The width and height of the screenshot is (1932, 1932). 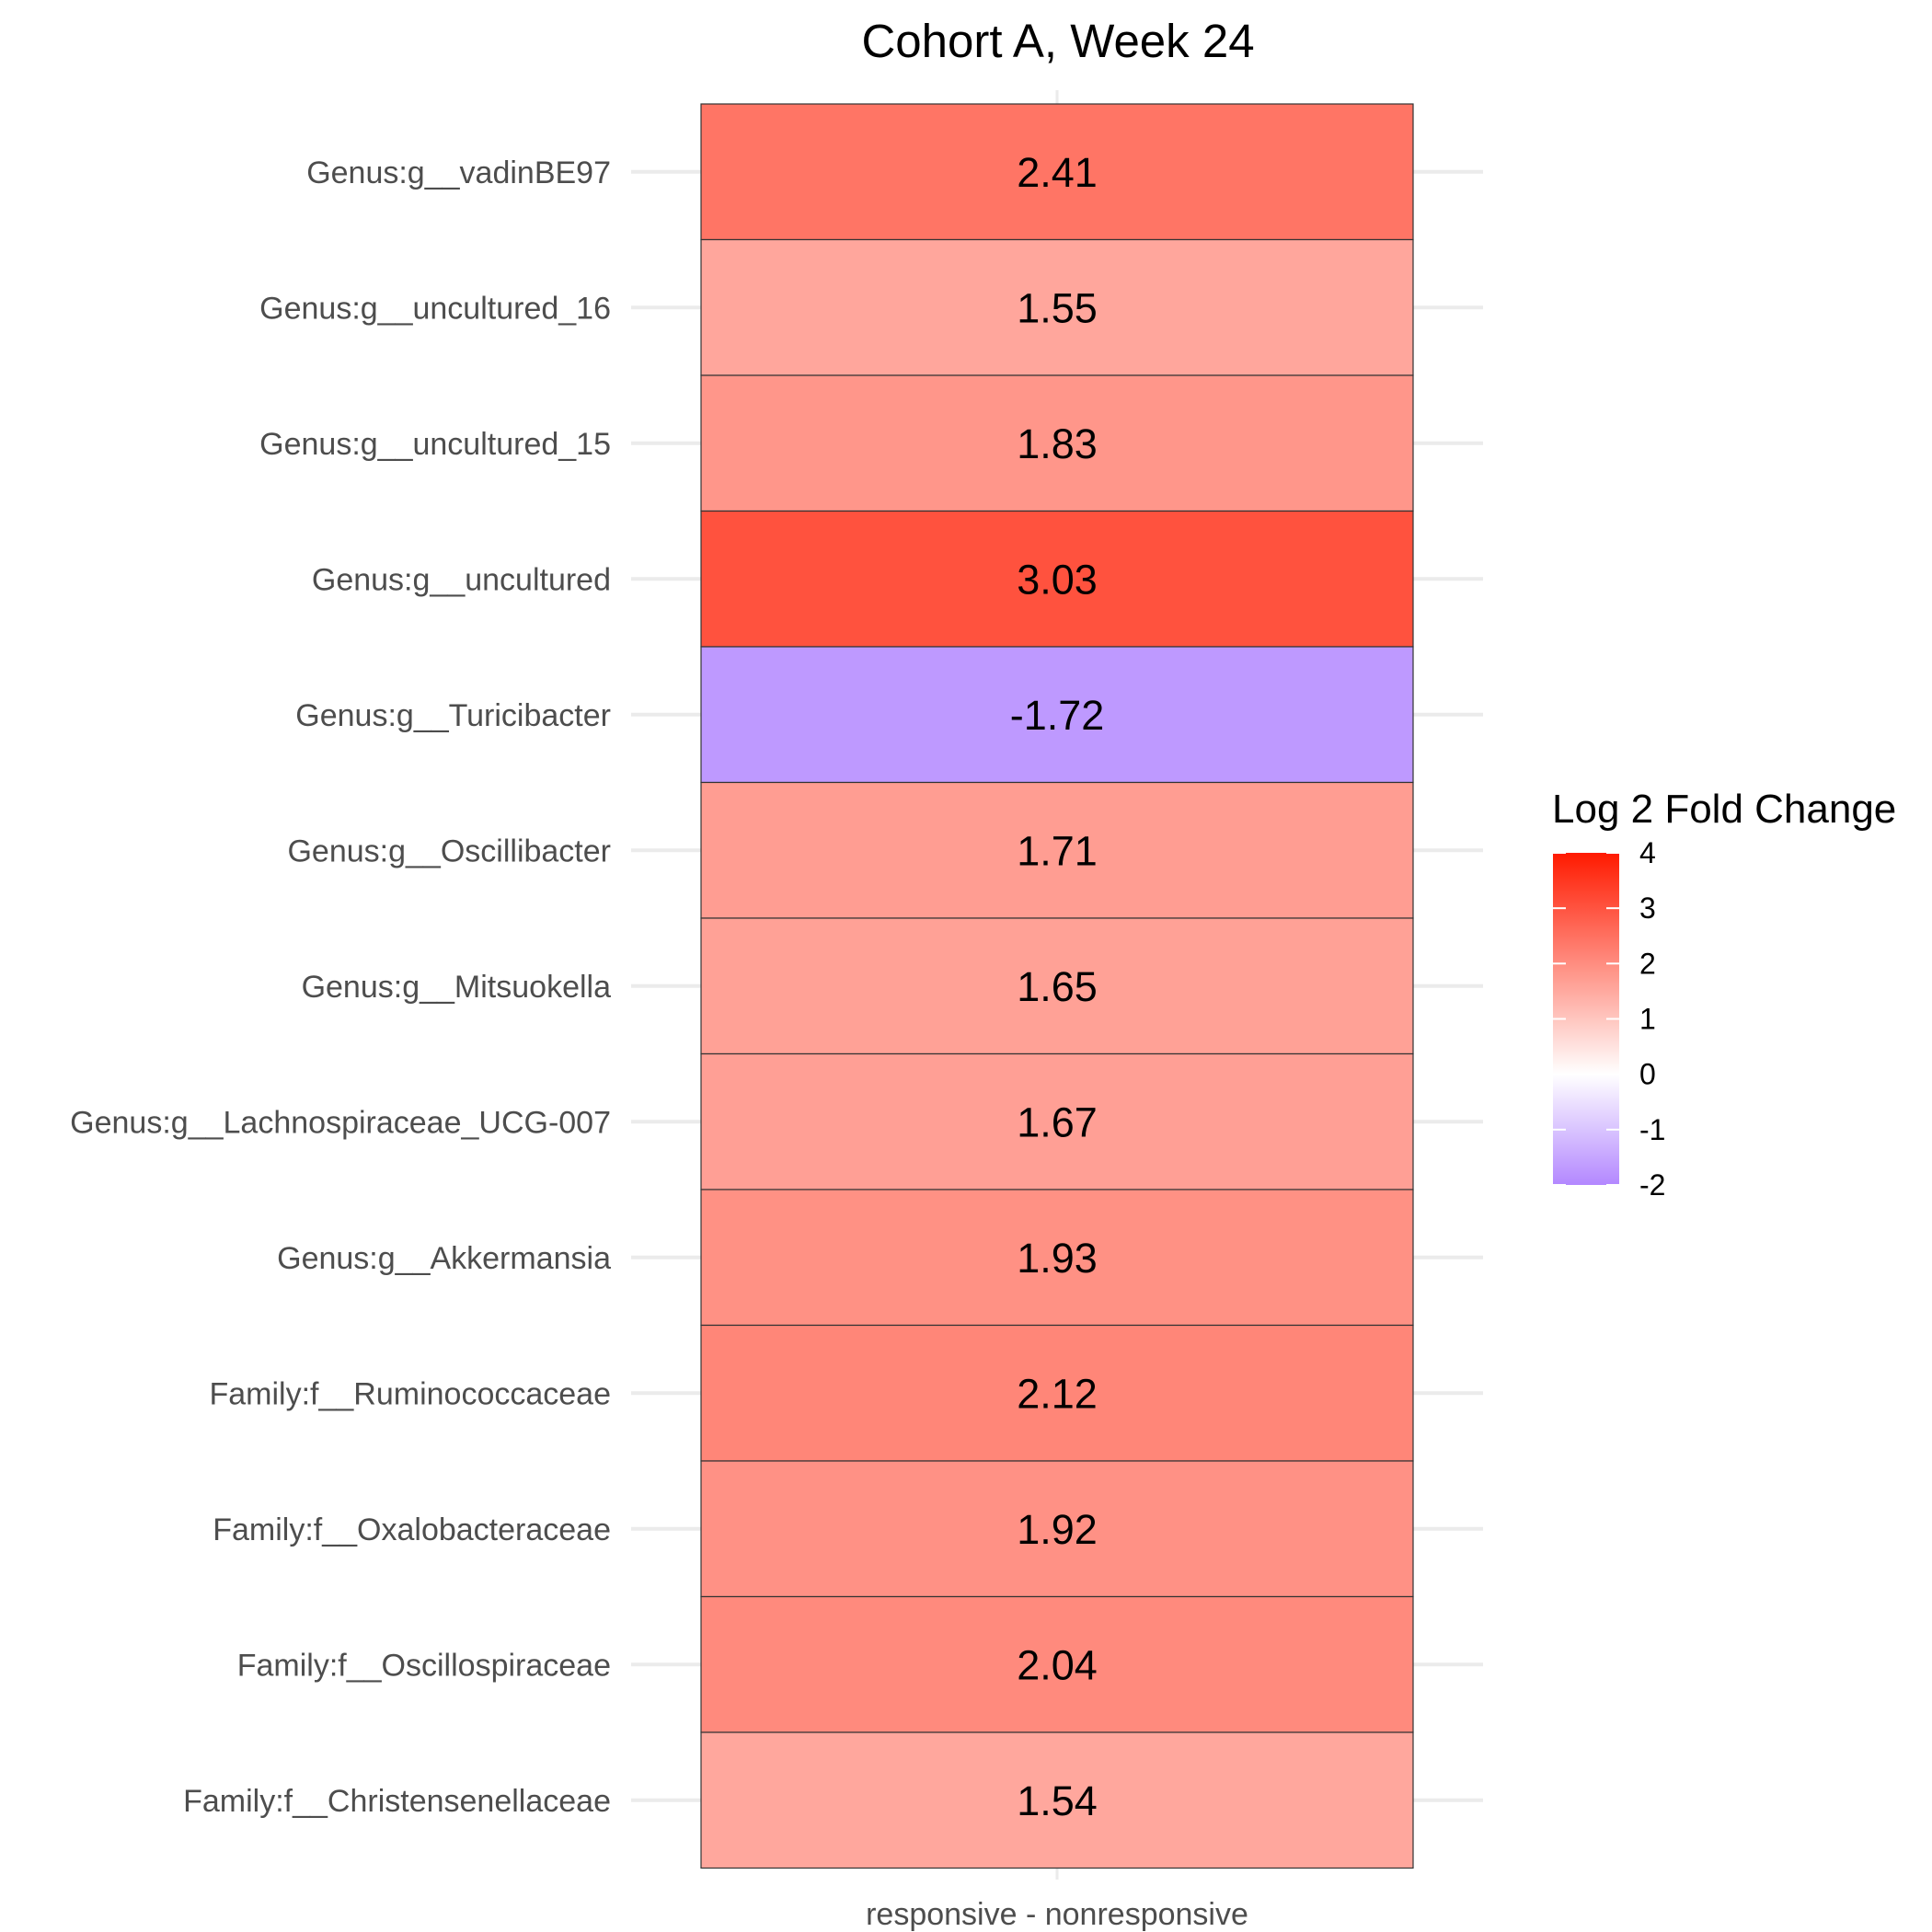 What do you see at coordinates (1057, 41) in the screenshot?
I see `chart-title: Cohort A, Week 24` at bounding box center [1057, 41].